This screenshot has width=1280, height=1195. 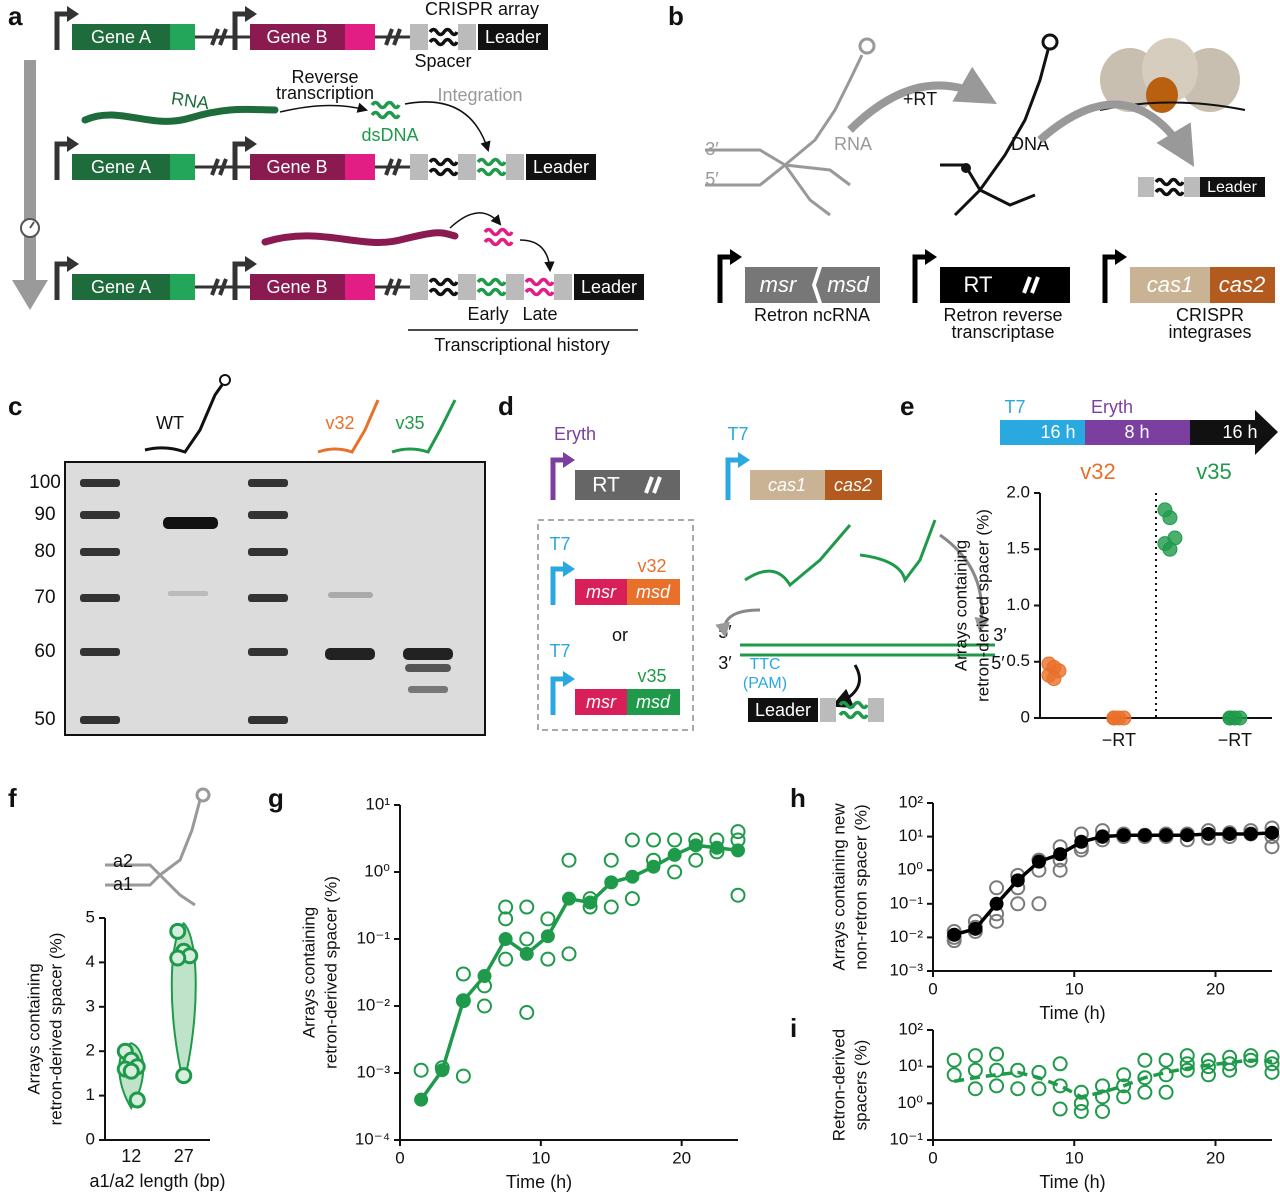 I want to click on gel-band, so click(x=428, y=654).